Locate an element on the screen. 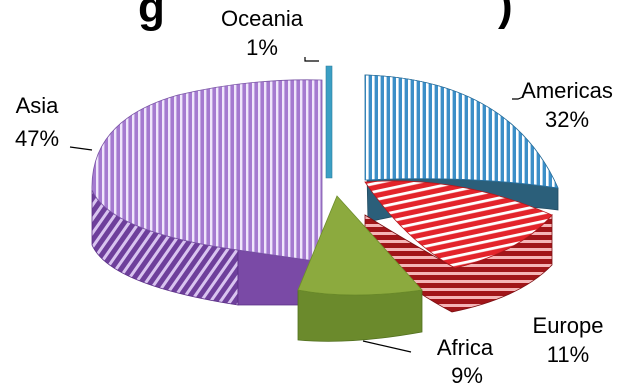  chart-title-fragment-right: ) is located at coordinates (505, 15).